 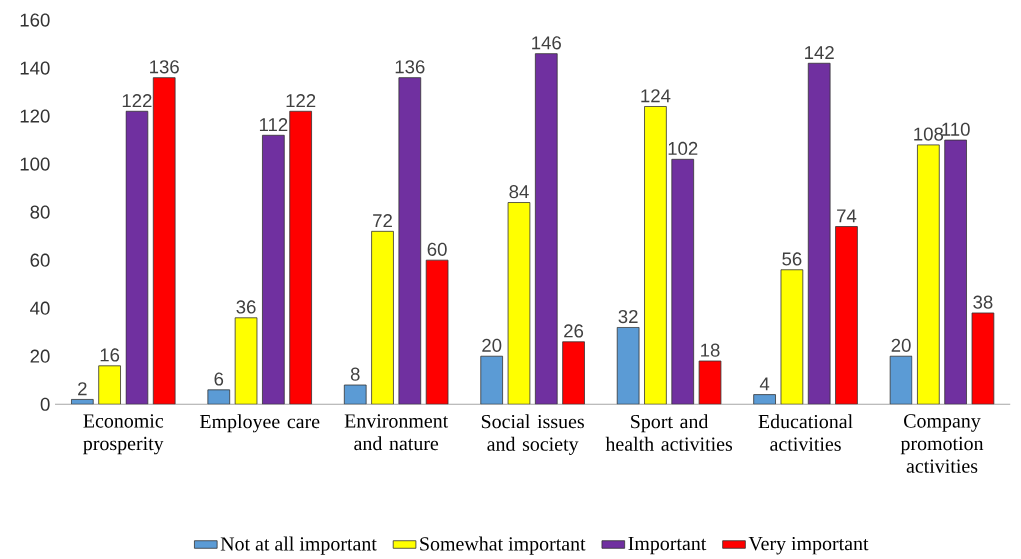 What do you see at coordinates (805, 432) in the screenshot?
I see `x-tick-label: Educational activities` at bounding box center [805, 432].